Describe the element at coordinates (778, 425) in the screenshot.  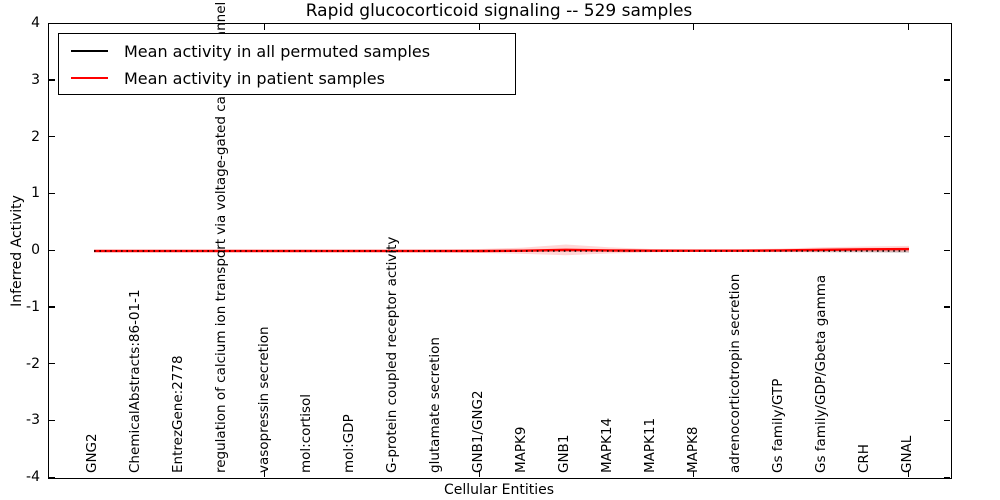
I see `category-label: Gs family/GTP` at that location.